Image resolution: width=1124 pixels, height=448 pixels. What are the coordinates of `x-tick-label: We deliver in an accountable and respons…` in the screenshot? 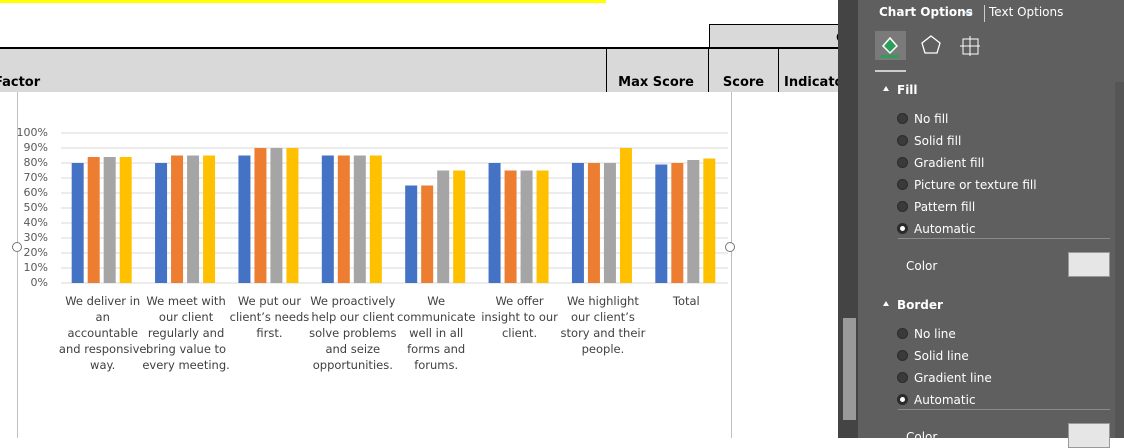 It's located at (102, 333).